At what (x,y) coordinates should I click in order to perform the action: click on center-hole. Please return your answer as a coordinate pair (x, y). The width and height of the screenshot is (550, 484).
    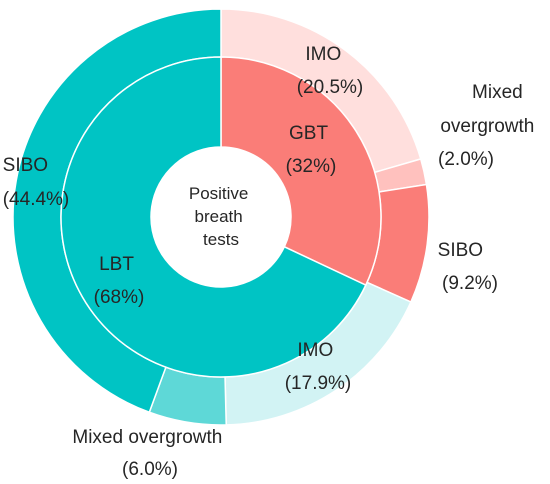
    Looking at the image, I should click on (221, 217).